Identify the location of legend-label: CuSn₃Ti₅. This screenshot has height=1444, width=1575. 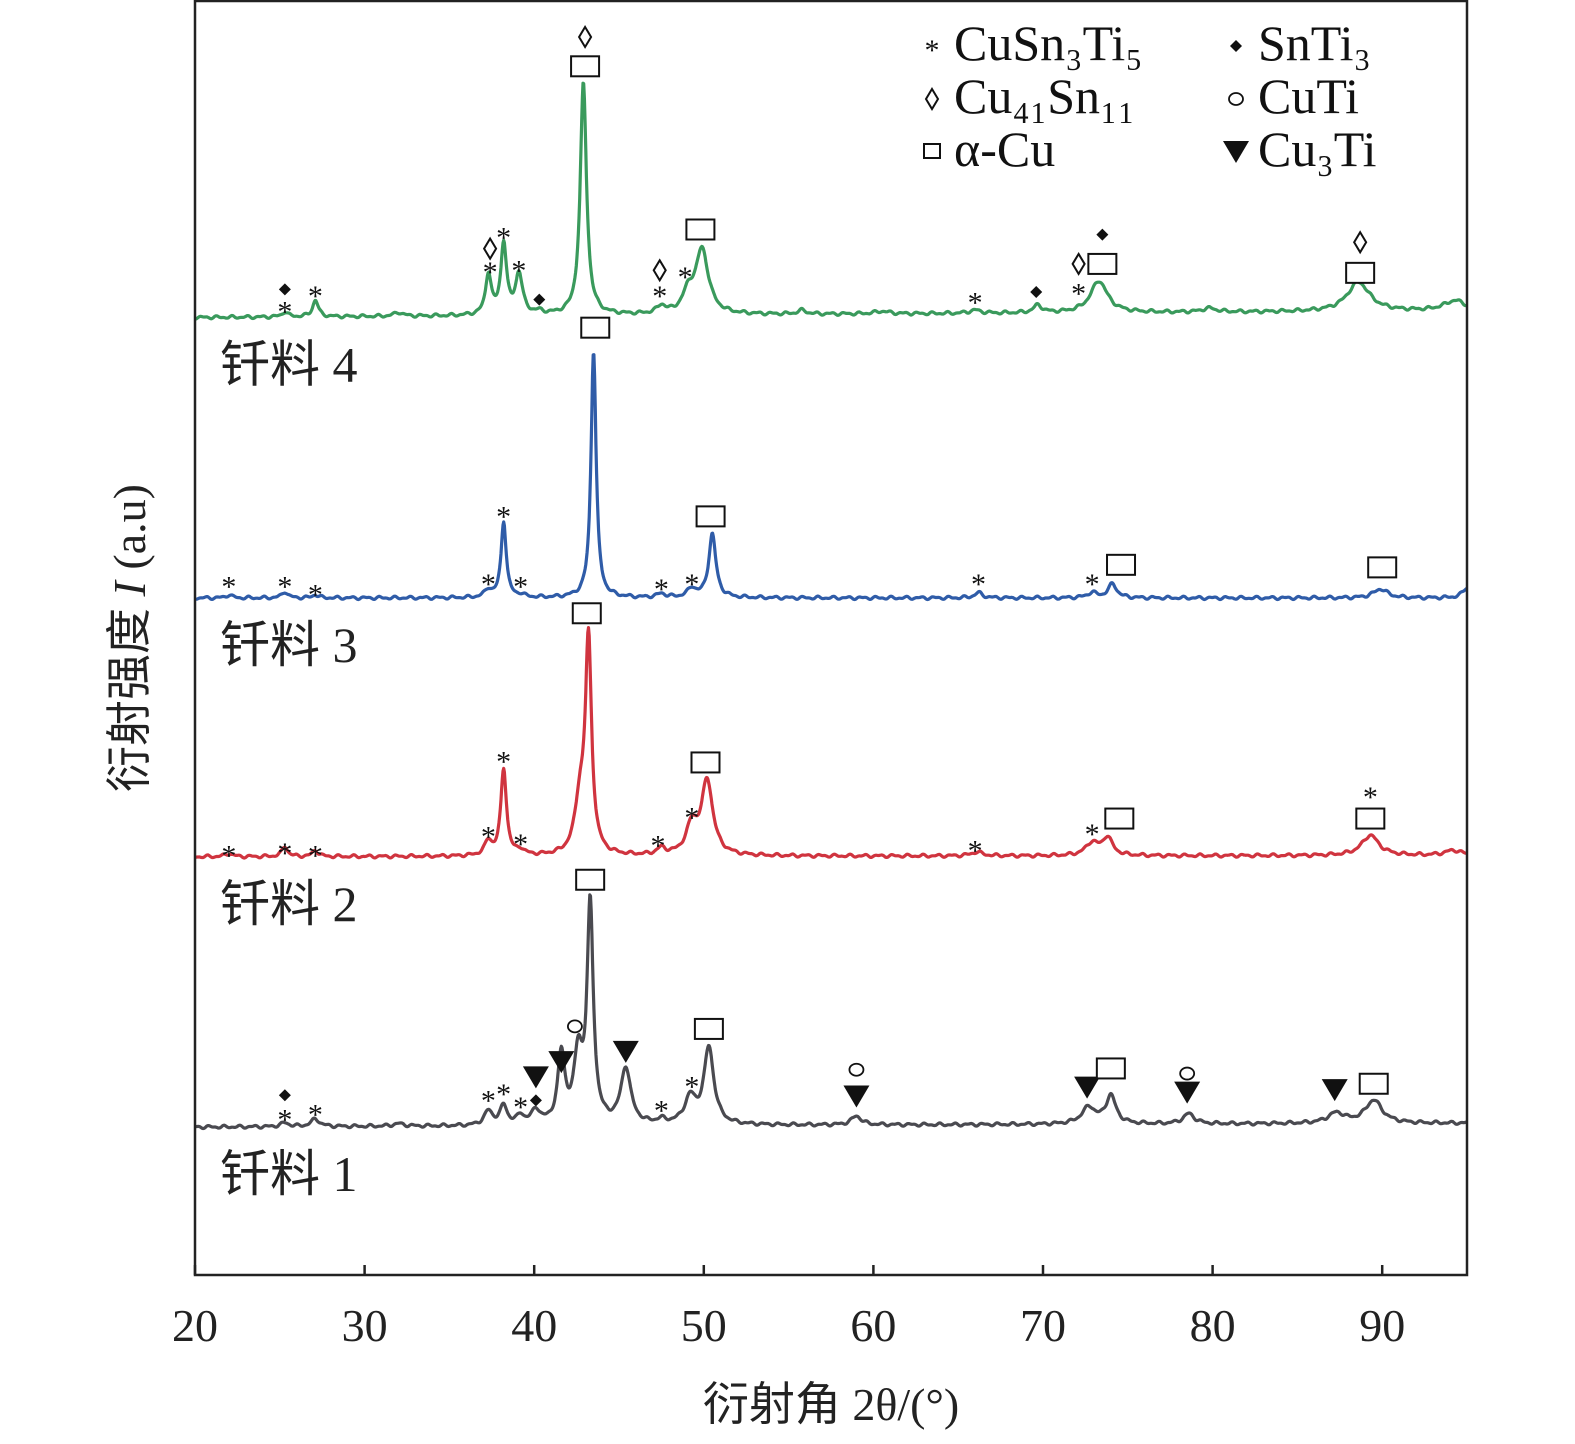
(1048, 43).